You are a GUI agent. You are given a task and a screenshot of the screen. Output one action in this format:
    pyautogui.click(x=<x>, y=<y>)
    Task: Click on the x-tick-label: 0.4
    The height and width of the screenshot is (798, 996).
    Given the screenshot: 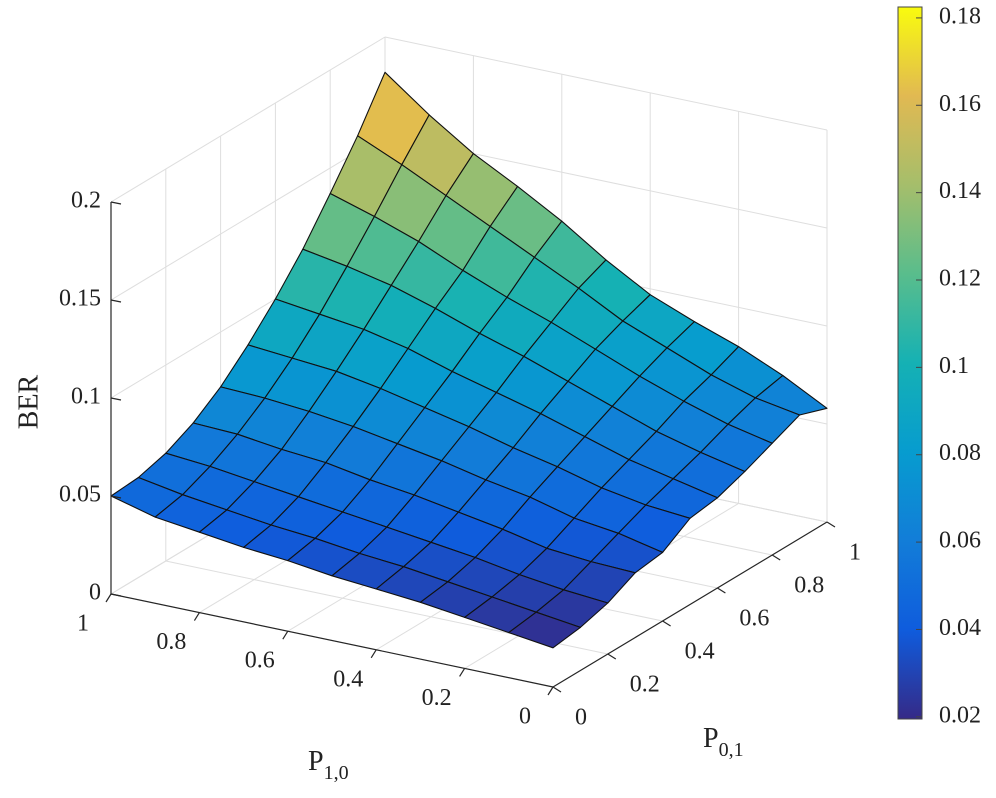 What is the action you would take?
    pyautogui.click(x=348, y=679)
    